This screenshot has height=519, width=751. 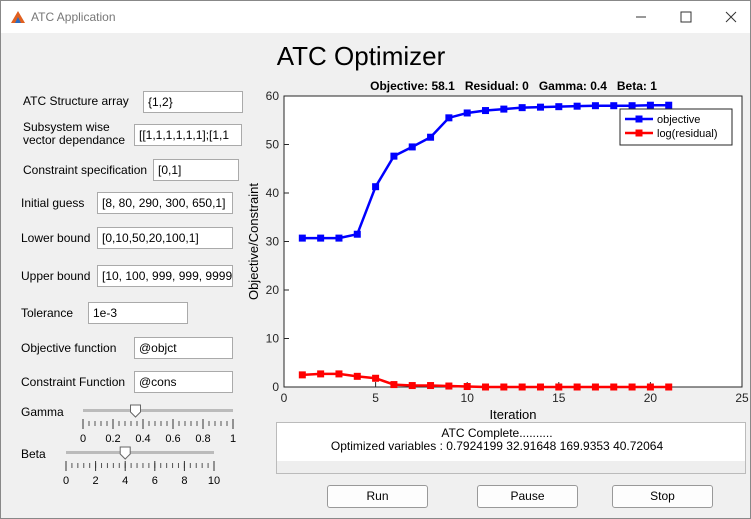 What do you see at coordinates (284, 398) in the screenshot?
I see `x-tick-label: 0` at bounding box center [284, 398].